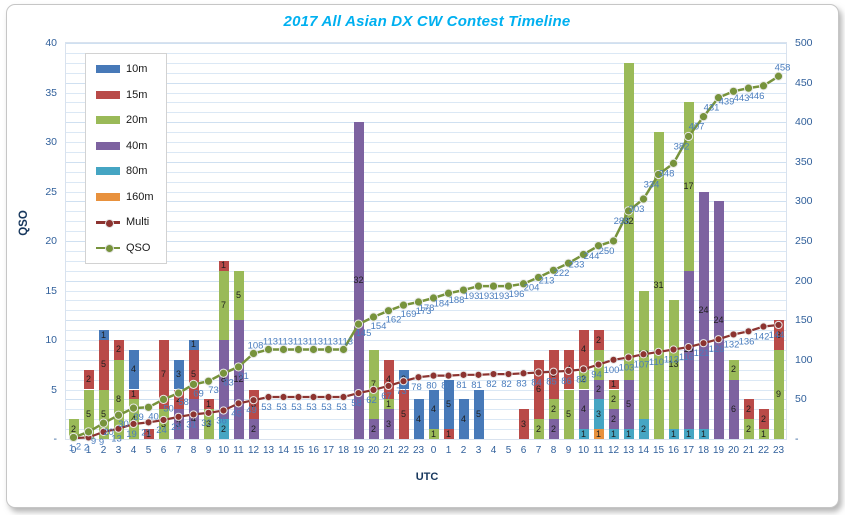  Describe the element at coordinates (137, 145) in the screenshot. I see `legend-item-label: 40m` at that location.